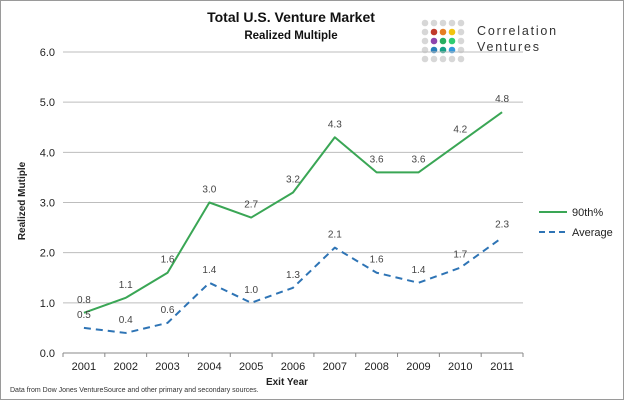 This screenshot has height=400, width=624. I want to click on x-tick-label: 2008, so click(376, 367).